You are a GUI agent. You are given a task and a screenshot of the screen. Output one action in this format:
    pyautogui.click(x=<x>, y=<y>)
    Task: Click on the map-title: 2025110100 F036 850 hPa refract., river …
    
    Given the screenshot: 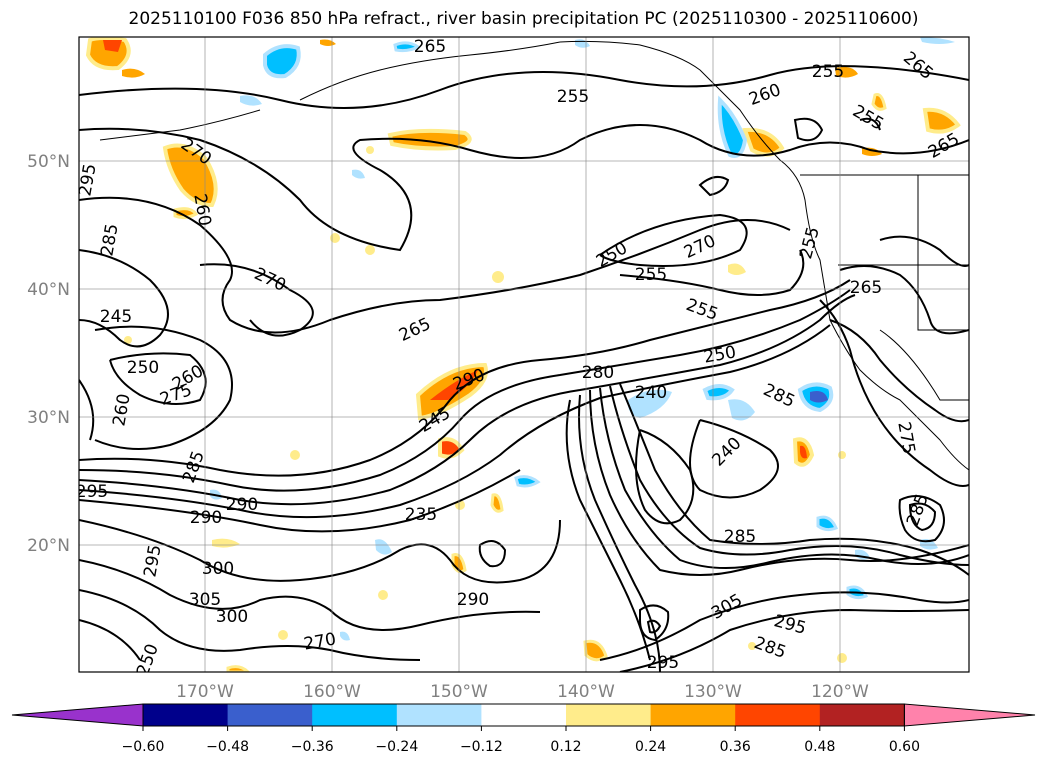 What is the action you would take?
    pyautogui.click(x=523, y=19)
    